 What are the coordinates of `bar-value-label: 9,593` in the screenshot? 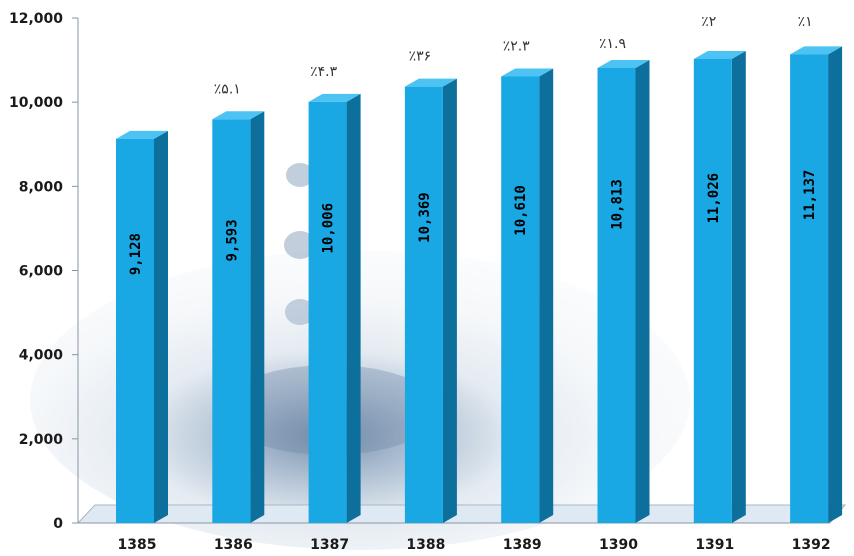 It's located at (232, 240).